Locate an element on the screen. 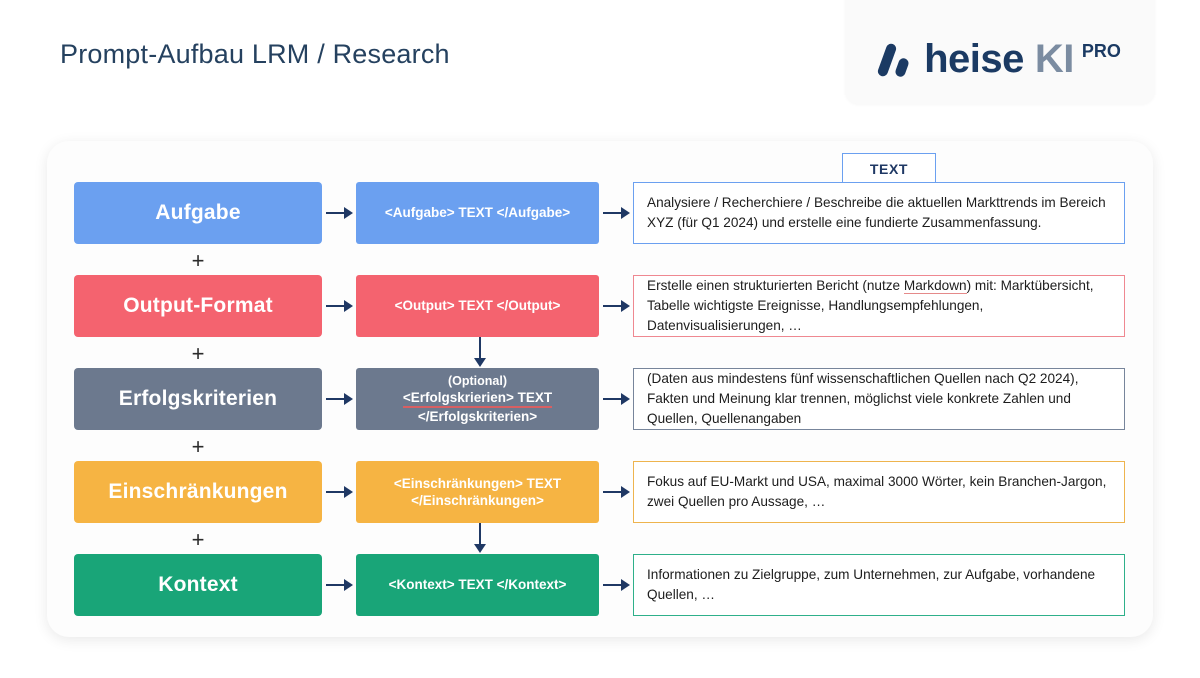  logo-tier: PRO is located at coordinates (1101, 51).